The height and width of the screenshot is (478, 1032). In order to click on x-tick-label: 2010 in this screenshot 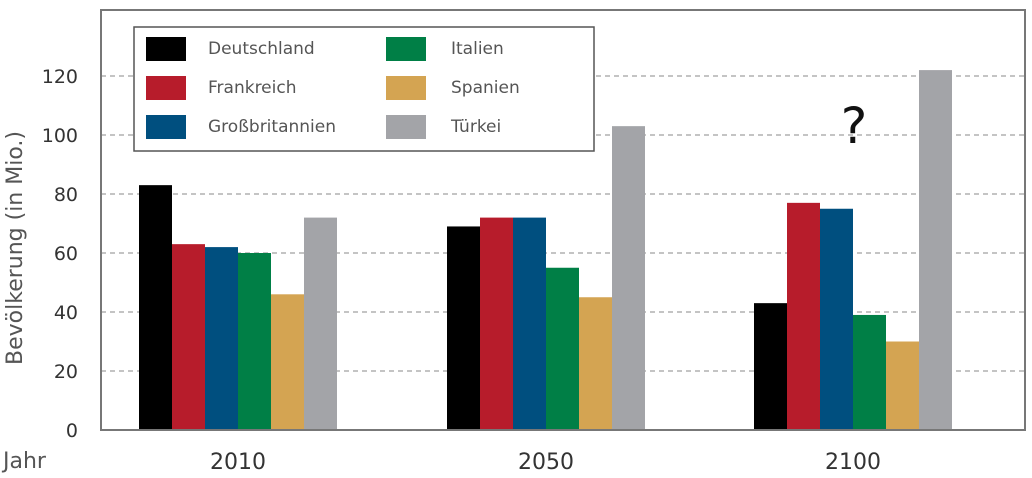, I will do `click(238, 461)`.